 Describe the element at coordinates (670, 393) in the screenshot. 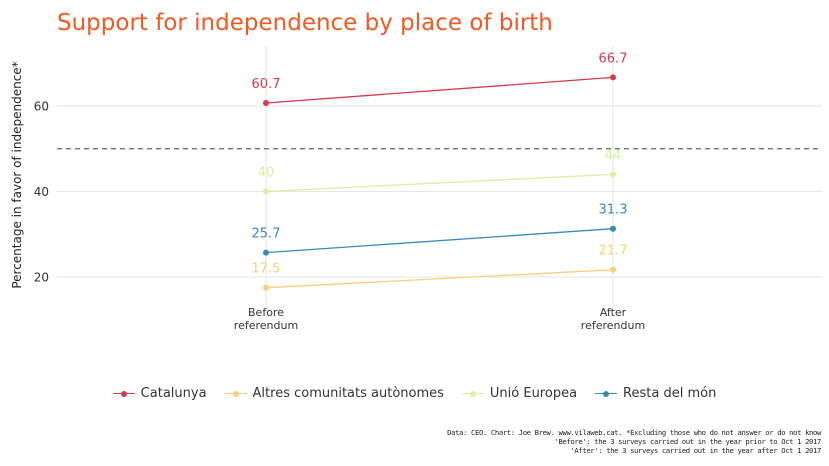

I see `legend-label: Resta del món` at that location.